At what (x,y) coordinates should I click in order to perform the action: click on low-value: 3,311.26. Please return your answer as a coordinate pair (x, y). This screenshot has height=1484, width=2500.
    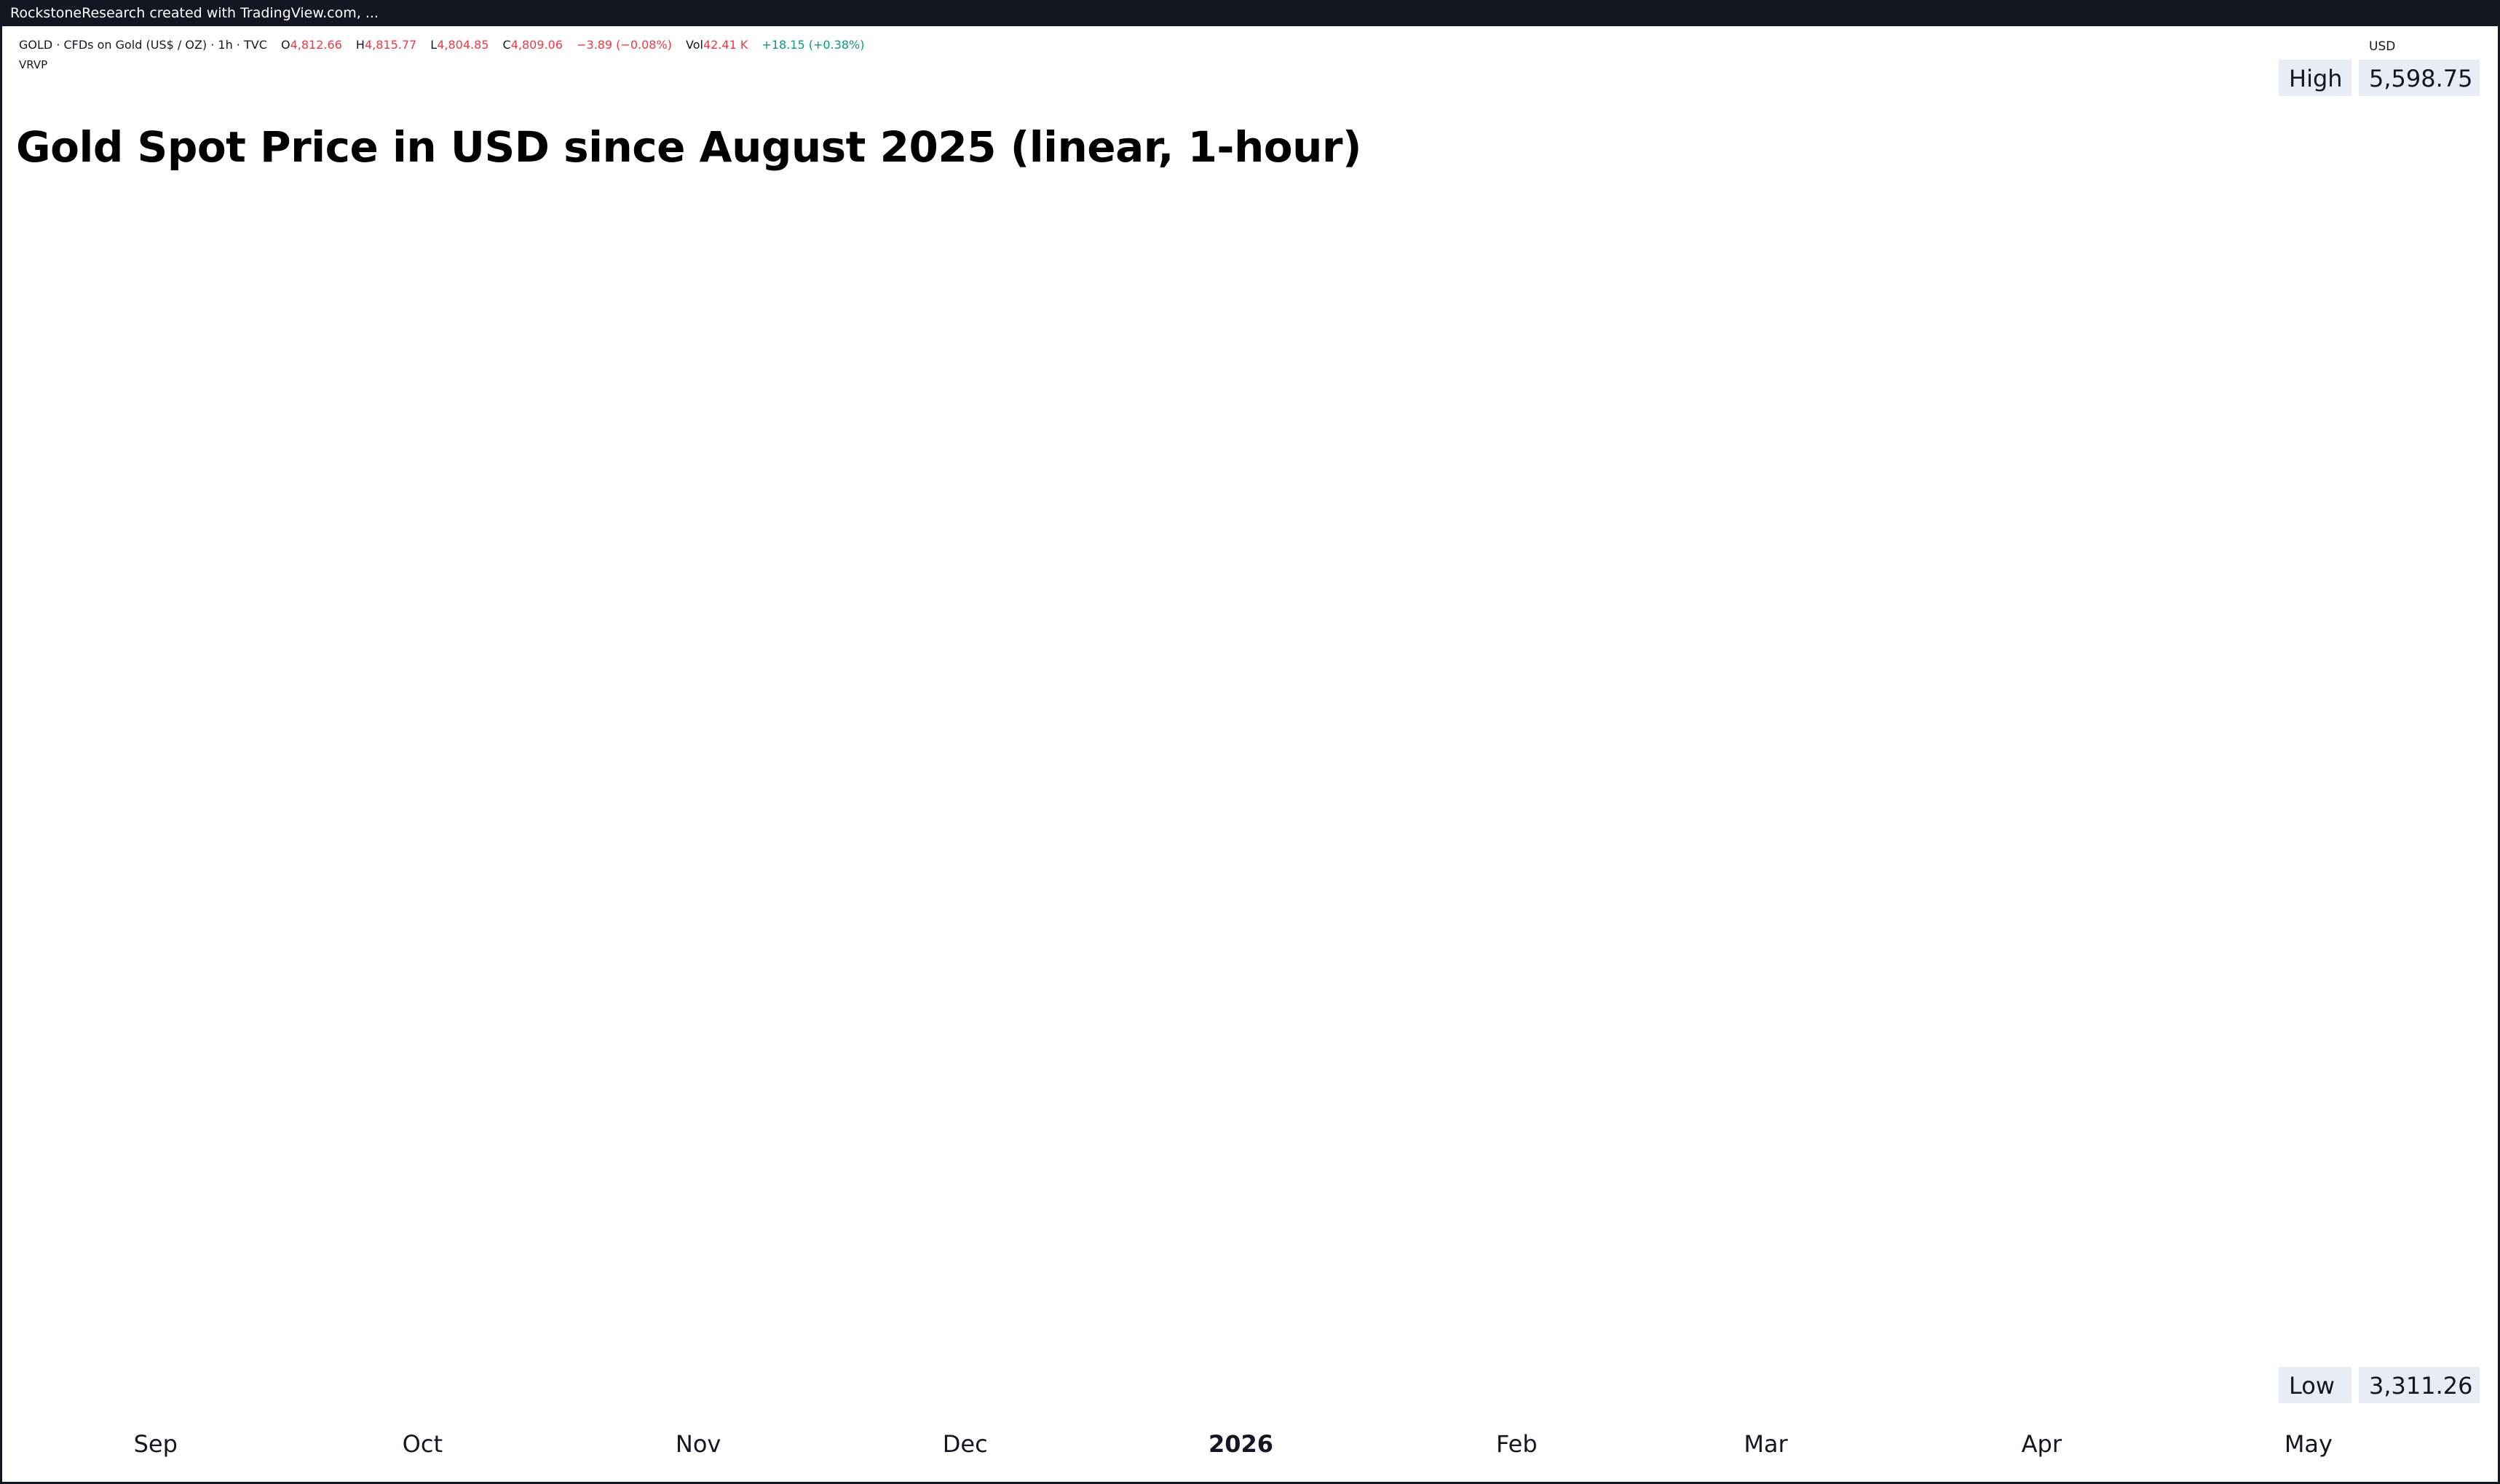
    Looking at the image, I should click on (2421, 1386).